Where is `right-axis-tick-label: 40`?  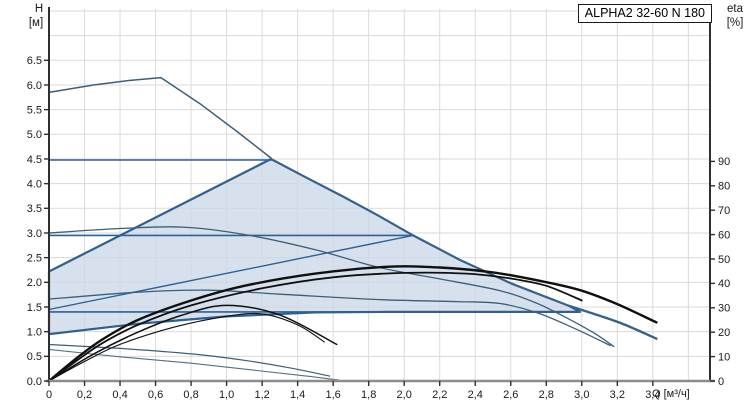 right-axis-tick-label: 40 is located at coordinates (724, 284).